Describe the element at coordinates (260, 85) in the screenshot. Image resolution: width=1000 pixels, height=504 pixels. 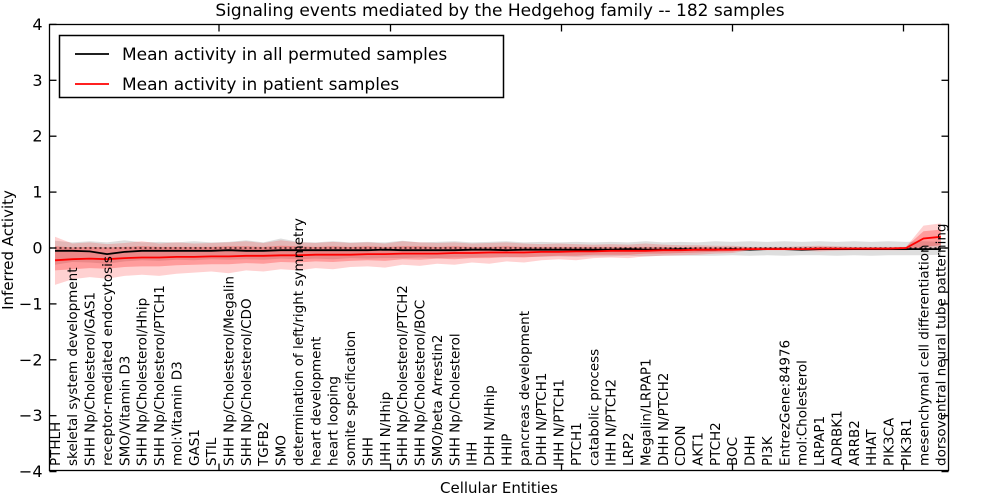
I see `legend-patient-label: Mean activity in patient samples` at that location.